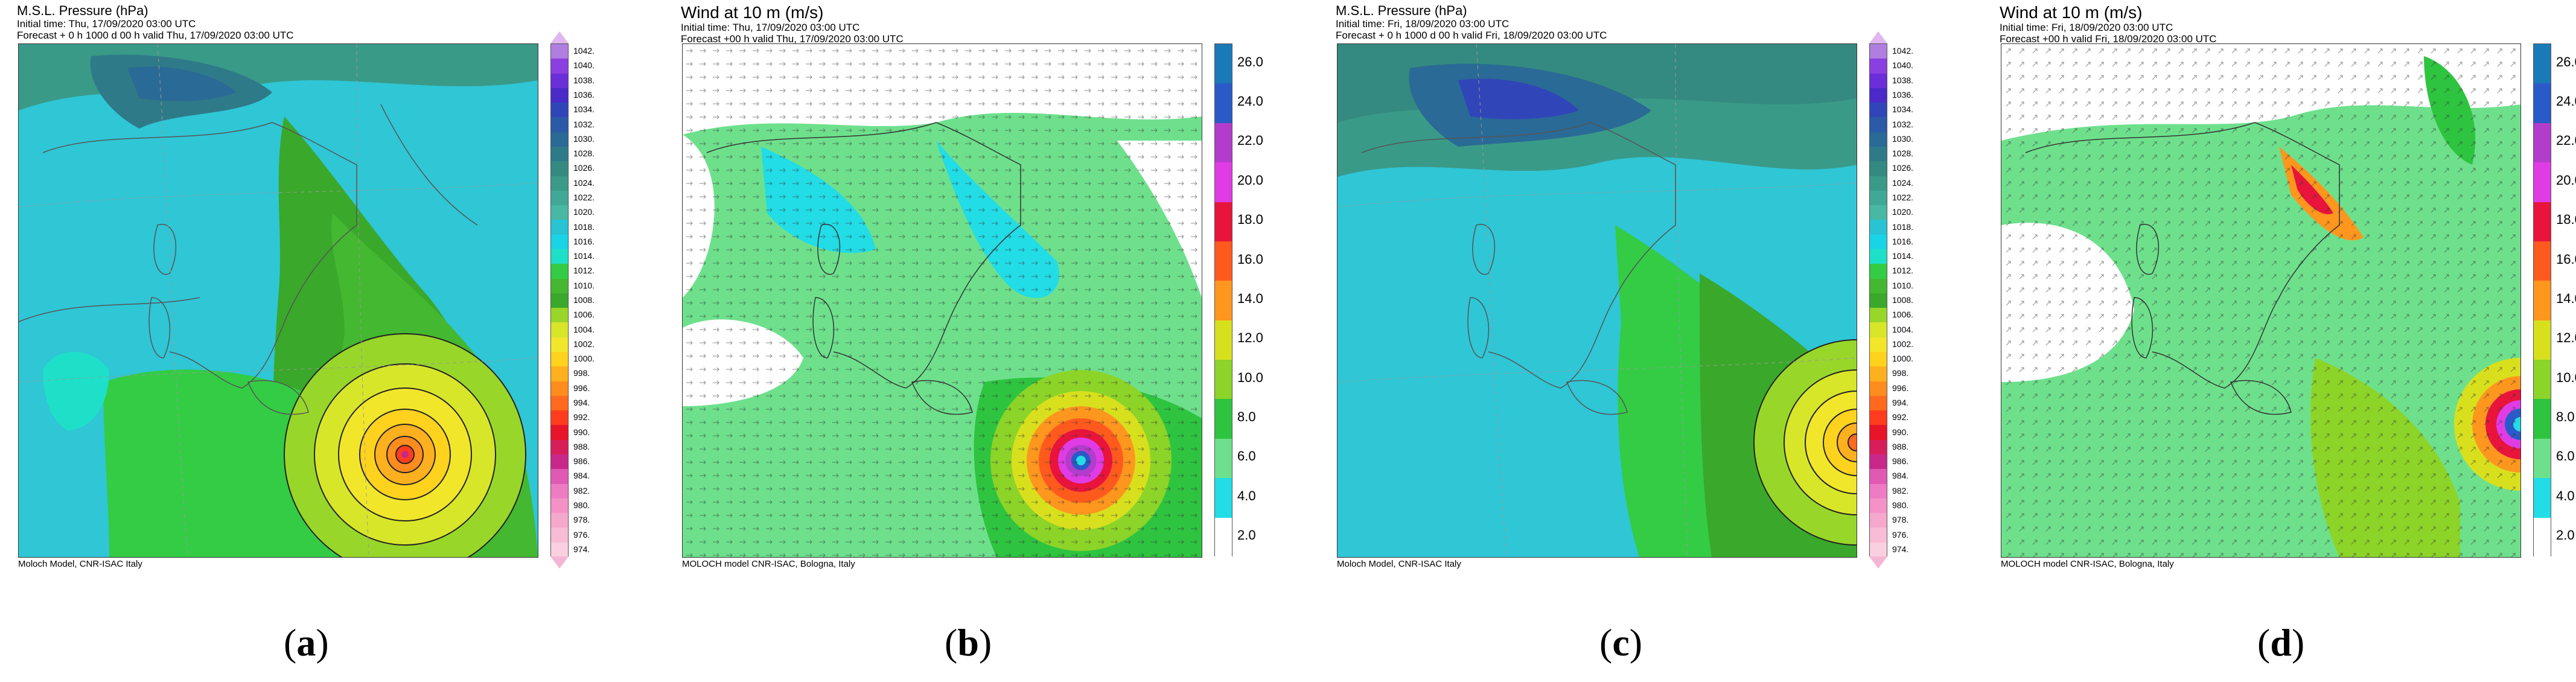 The height and width of the screenshot is (682, 2576). I want to click on panel-title: Wind at 10 m (m/s), so click(752, 12).